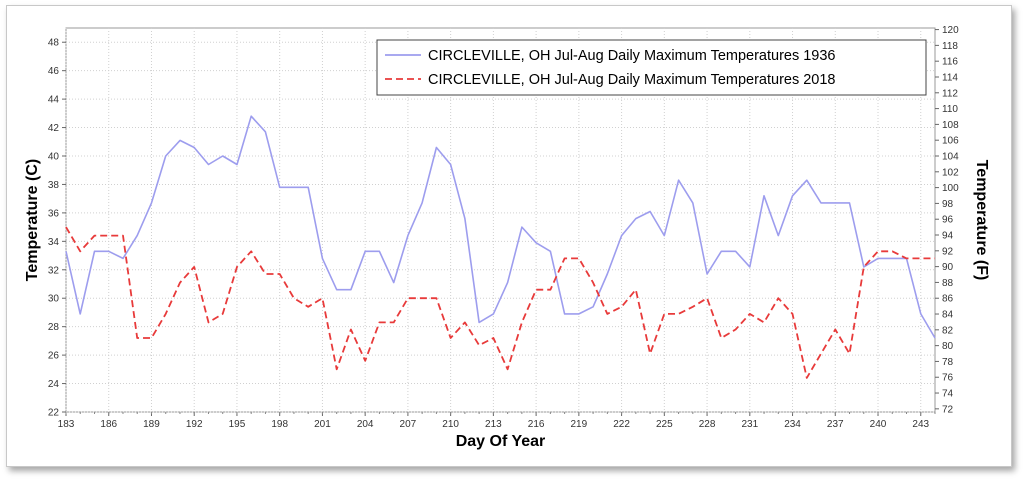 This screenshot has height=479, width=1024. Describe the element at coordinates (54, 128) in the screenshot. I see `y-tick-label: 42` at that location.